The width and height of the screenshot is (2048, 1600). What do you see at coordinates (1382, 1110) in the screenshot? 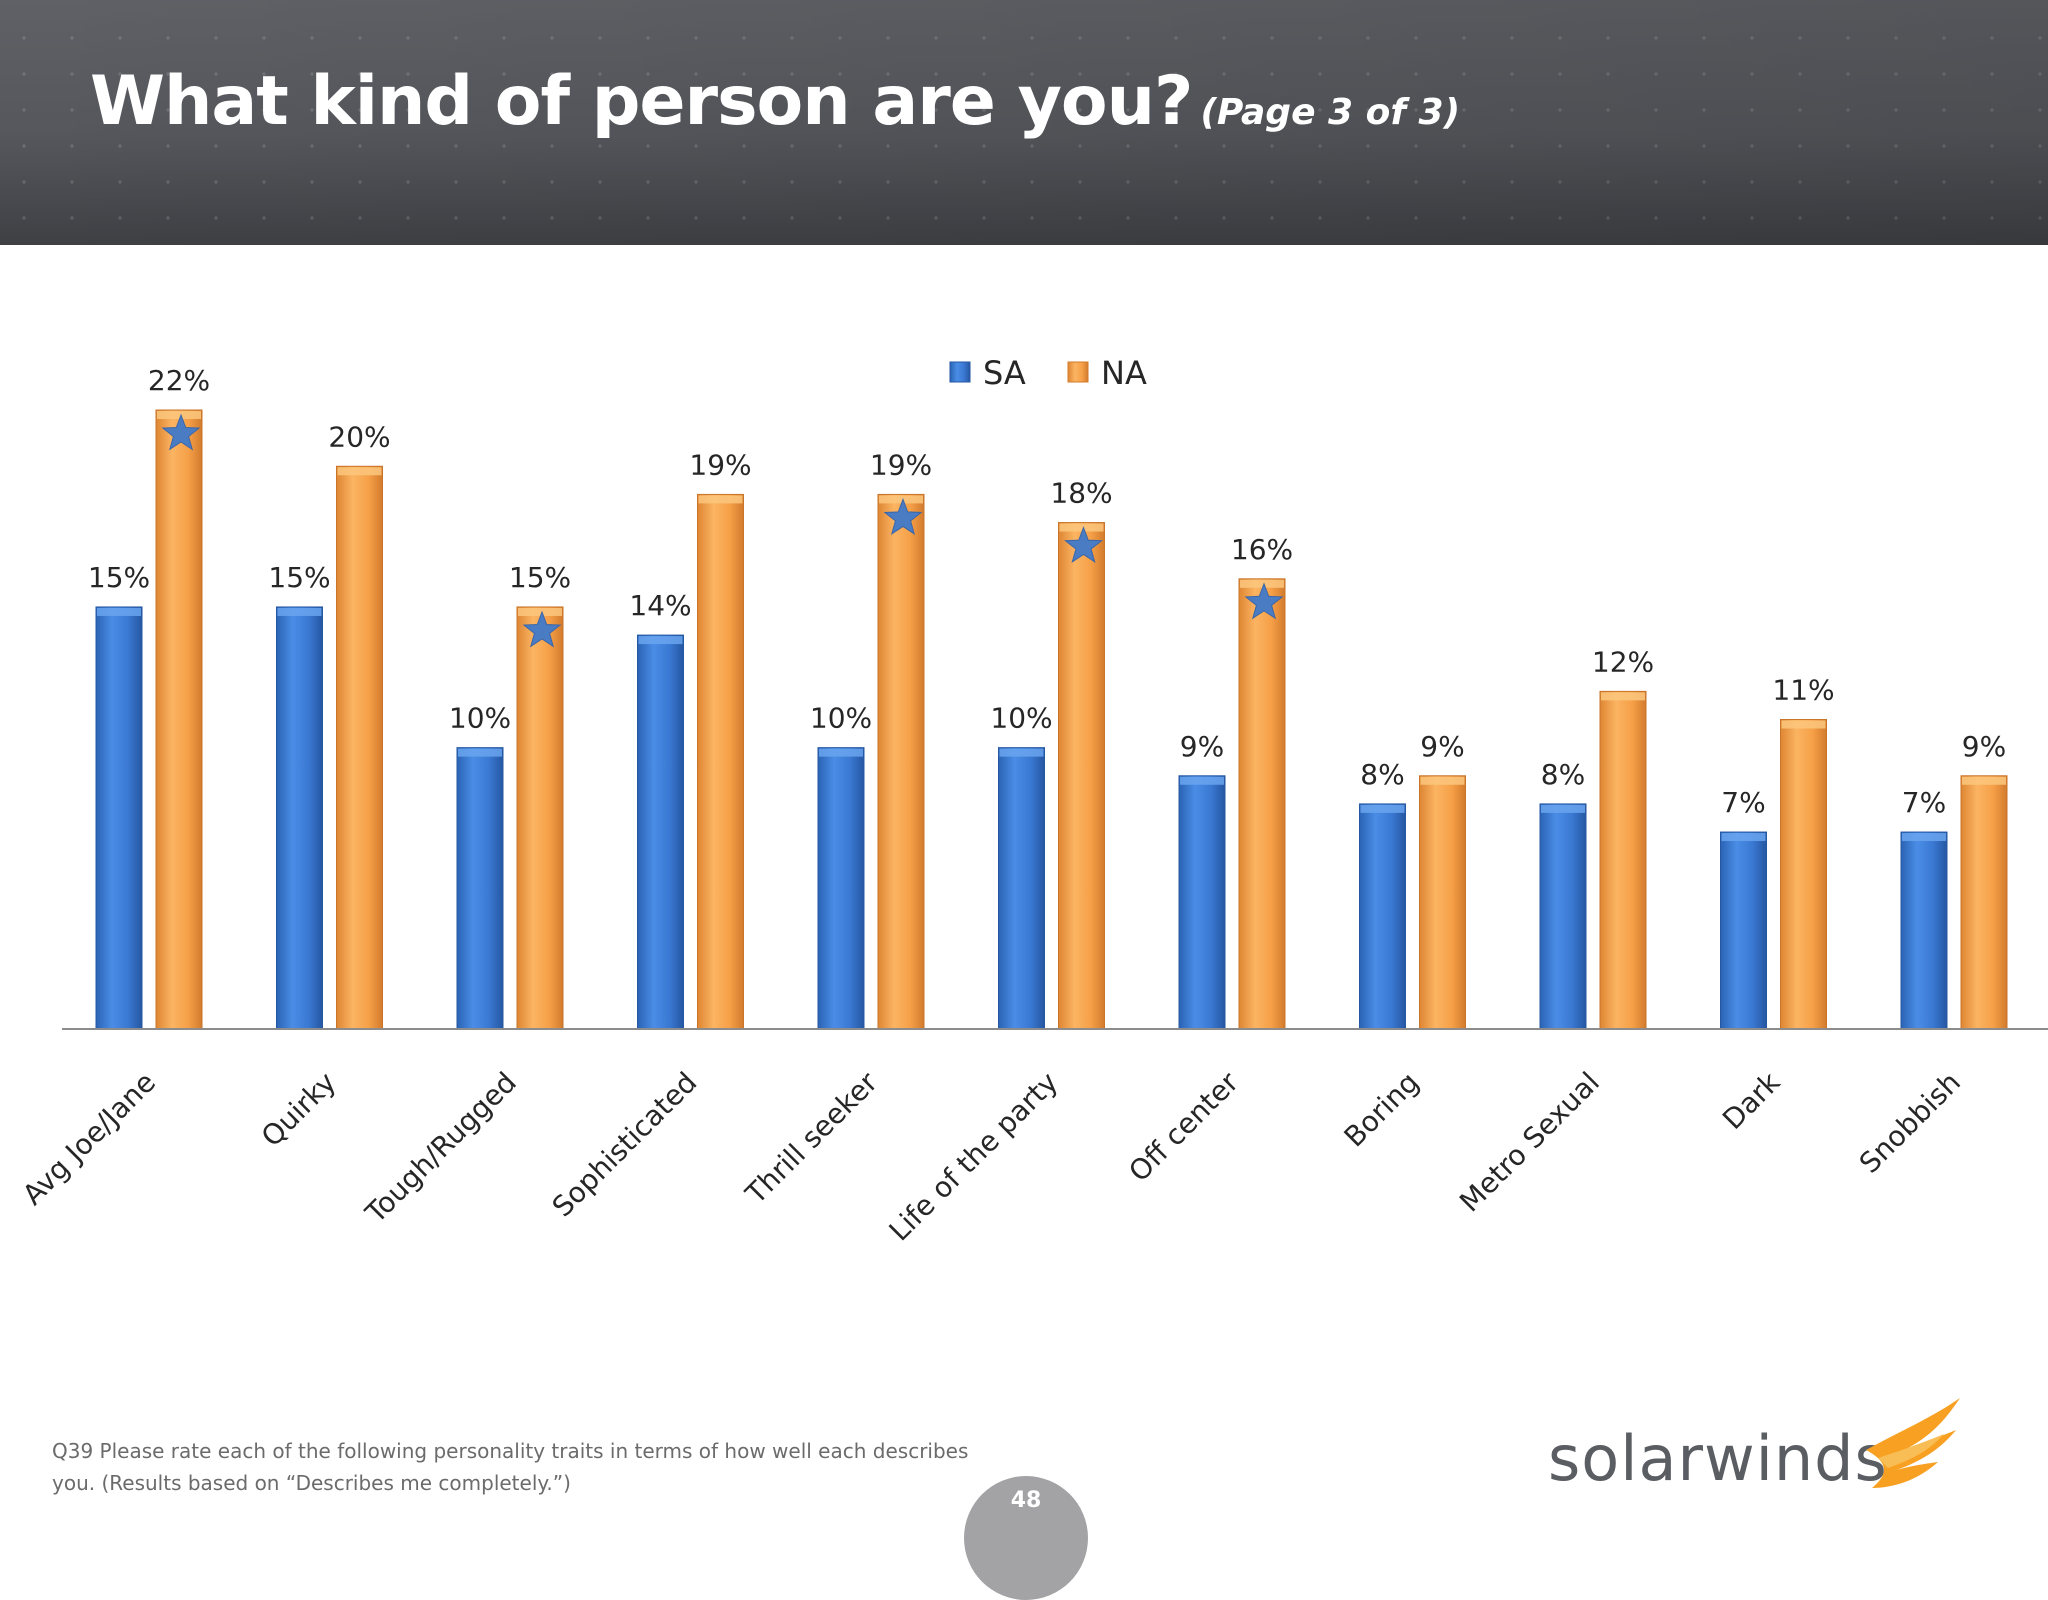
I see `x-tick-label: Boring` at bounding box center [1382, 1110].